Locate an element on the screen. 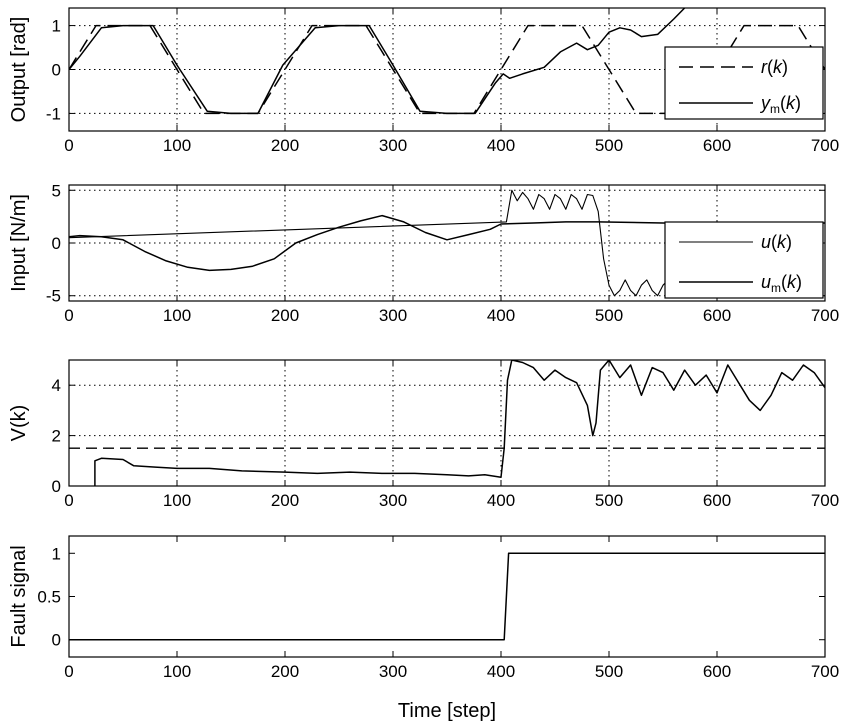  y-axis-label: Output [rad] is located at coordinates (19, 70).